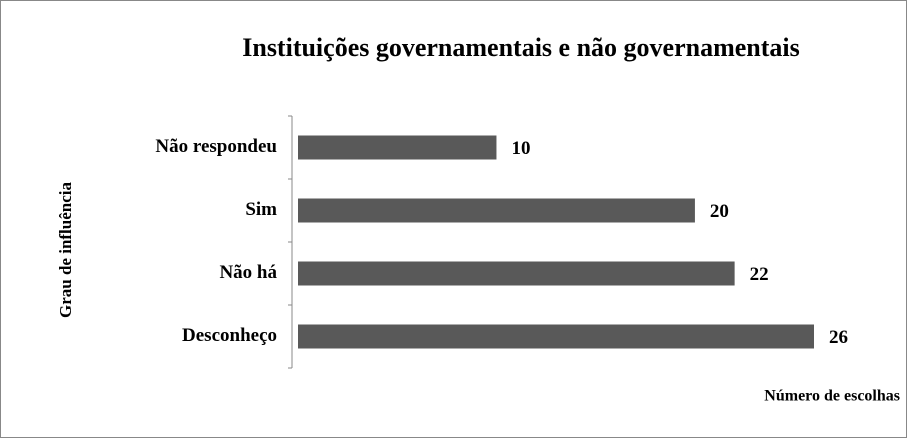 Image resolution: width=908 pixels, height=439 pixels. I want to click on y-axis-title: Grau de influência, so click(65, 249).